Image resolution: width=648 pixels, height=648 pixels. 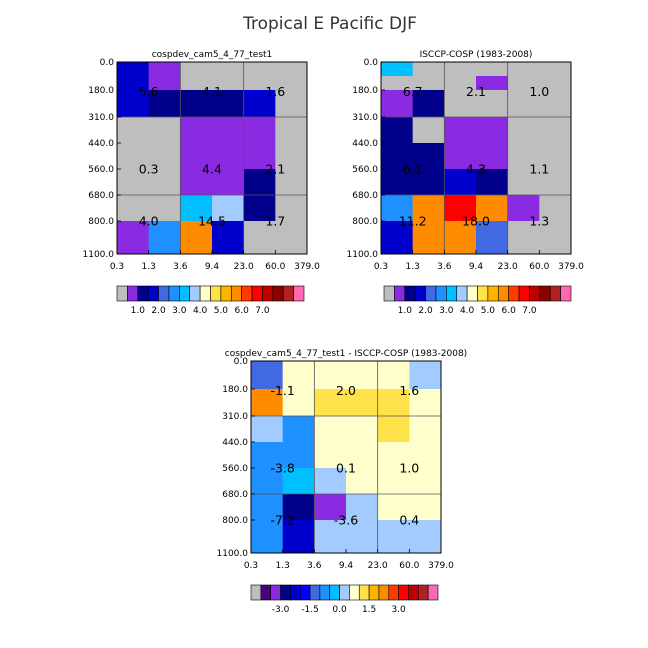 I want to click on y-tick-label: 0.0, so click(x=371, y=63).